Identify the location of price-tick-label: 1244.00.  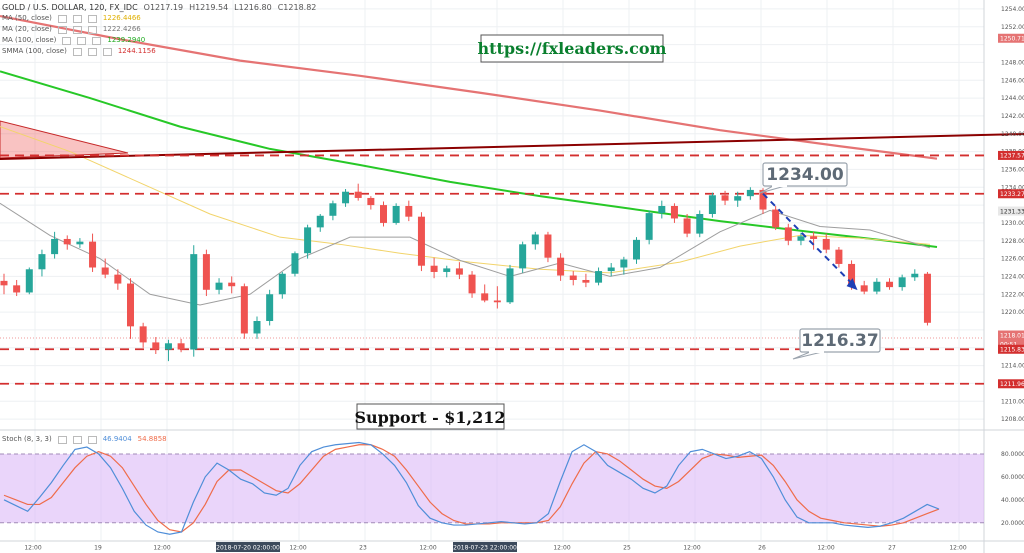
(1012, 98).